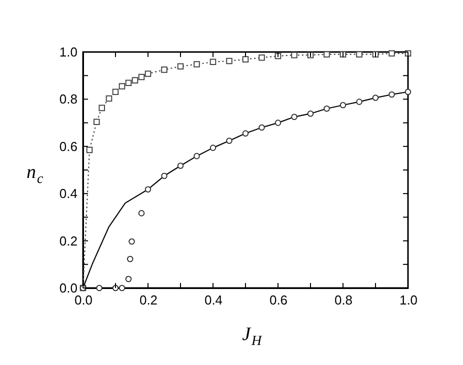 The image size is (463, 365). What do you see at coordinates (83, 300) in the screenshot?
I see `x-tick-label: 0.0` at bounding box center [83, 300].